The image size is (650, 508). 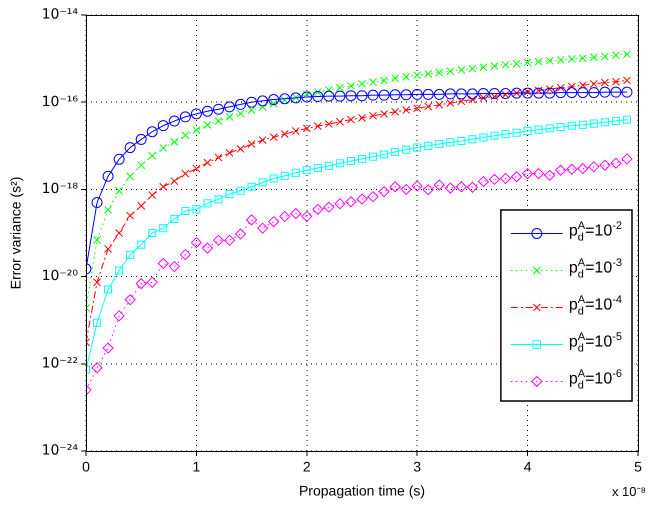 I want to click on x-tick-label: 0, so click(x=86, y=466).